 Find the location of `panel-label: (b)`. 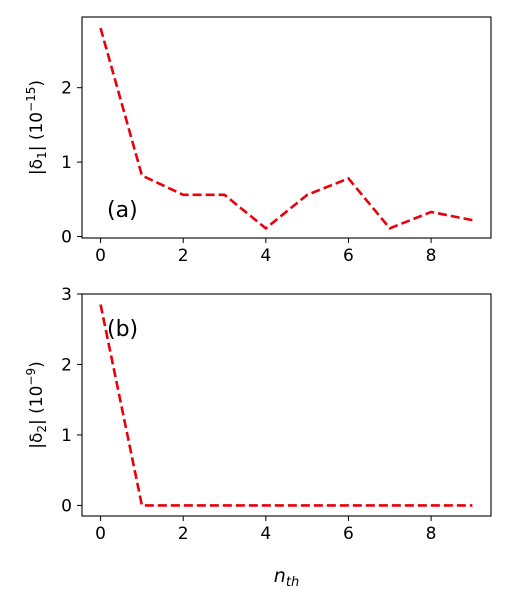

panel-label: (b) is located at coordinates (122, 329).